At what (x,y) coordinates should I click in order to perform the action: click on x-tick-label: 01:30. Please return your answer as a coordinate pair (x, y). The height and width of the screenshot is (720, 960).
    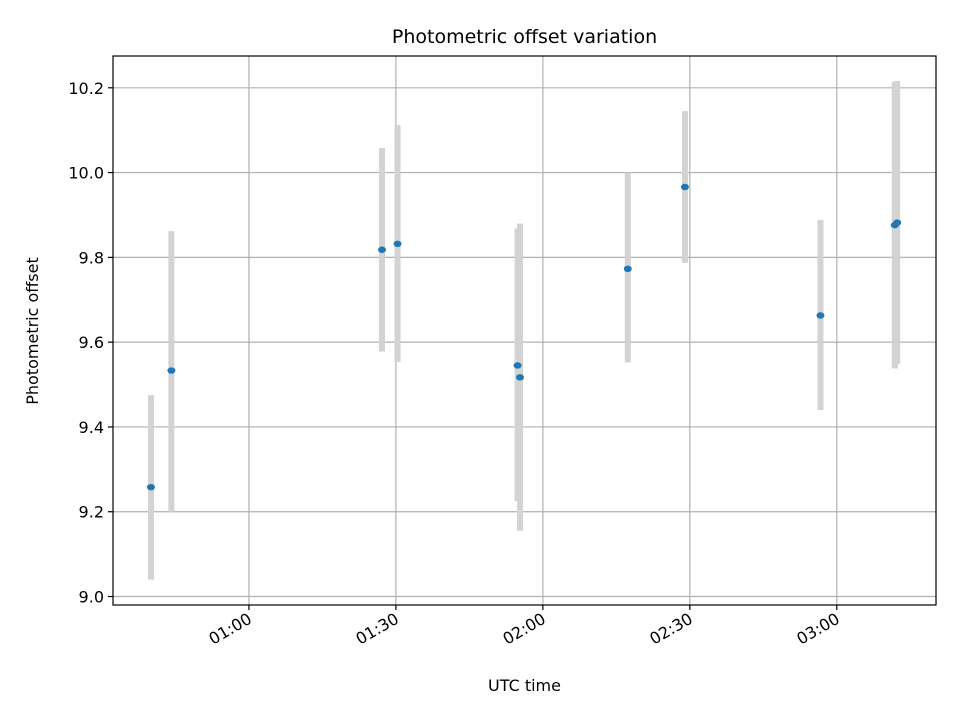
    Looking at the image, I should click on (376, 629).